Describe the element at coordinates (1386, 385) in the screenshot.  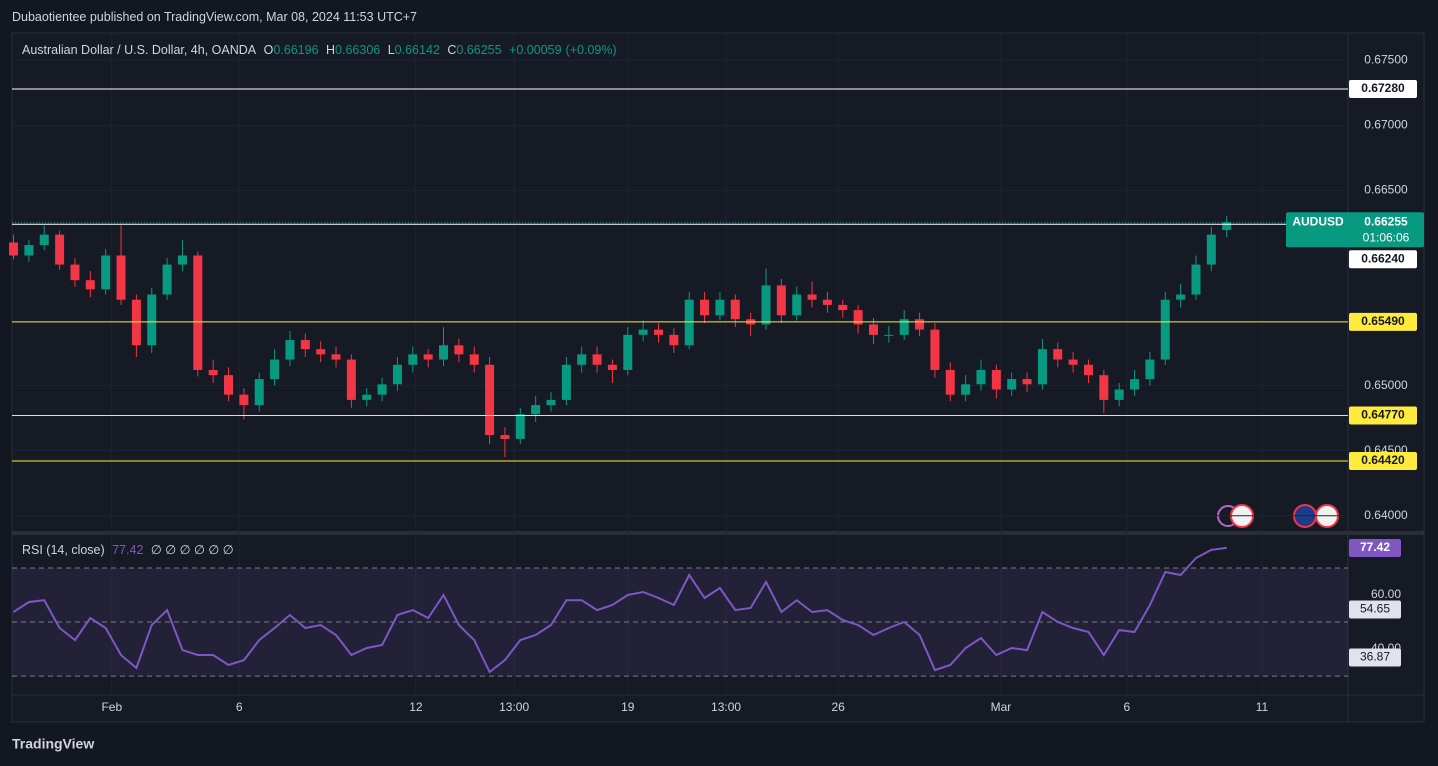
I see `y-tick-label: 0.65000` at that location.